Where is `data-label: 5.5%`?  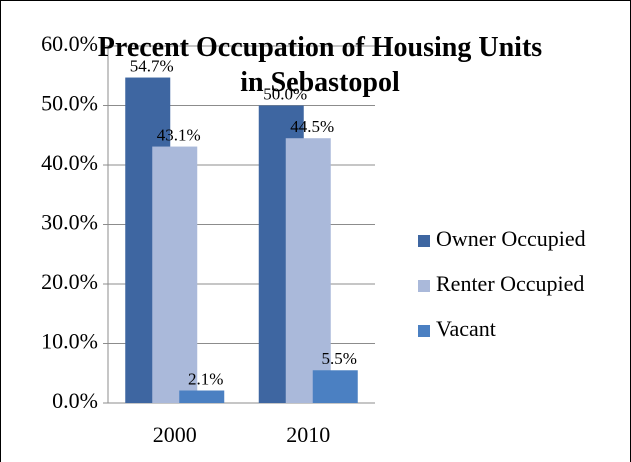 data-label: 5.5% is located at coordinates (339, 358).